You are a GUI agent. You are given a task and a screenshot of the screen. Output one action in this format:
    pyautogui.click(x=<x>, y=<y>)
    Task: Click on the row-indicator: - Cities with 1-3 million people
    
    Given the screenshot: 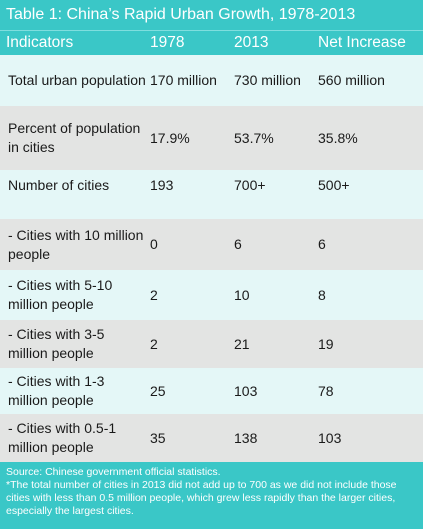 What is the action you would take?
    pyautogui.click(x=56, y=390)
    